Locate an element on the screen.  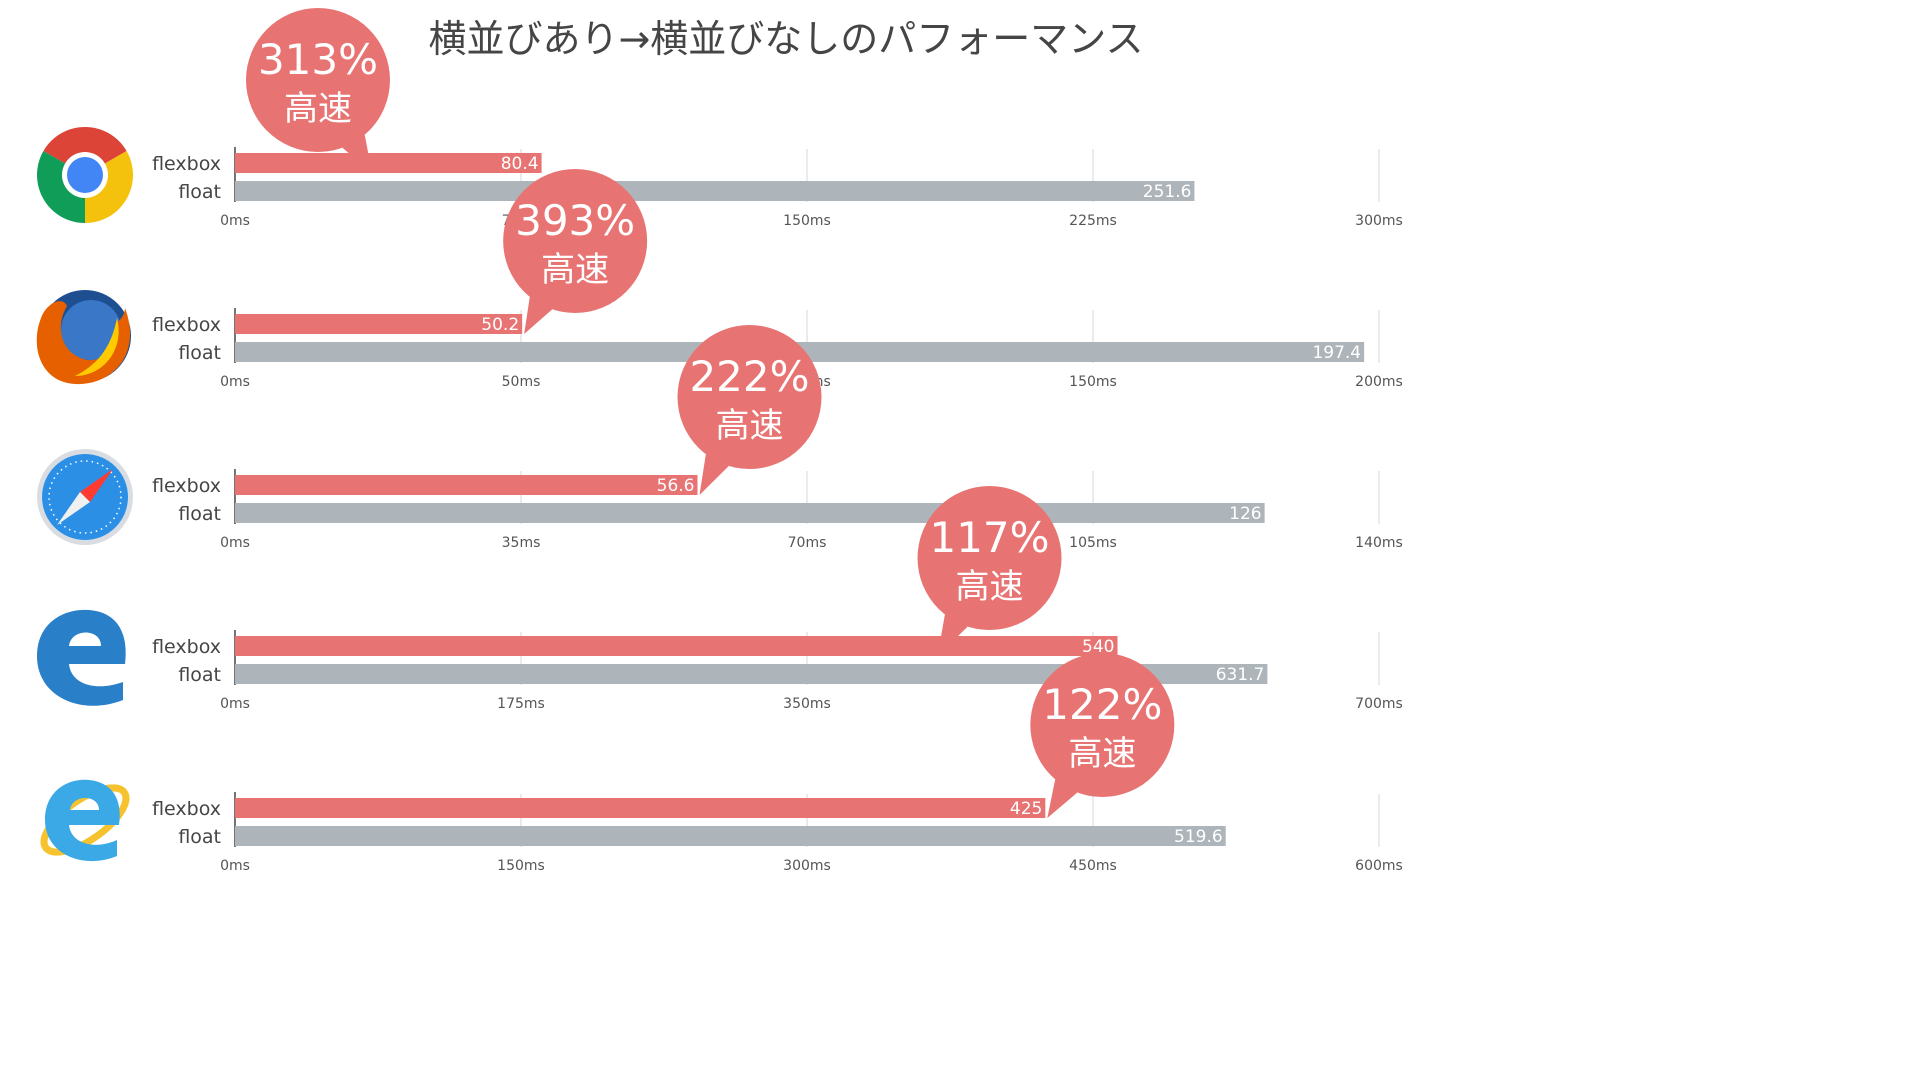
callout-percent: 313% is located at coordinates (318, 59).